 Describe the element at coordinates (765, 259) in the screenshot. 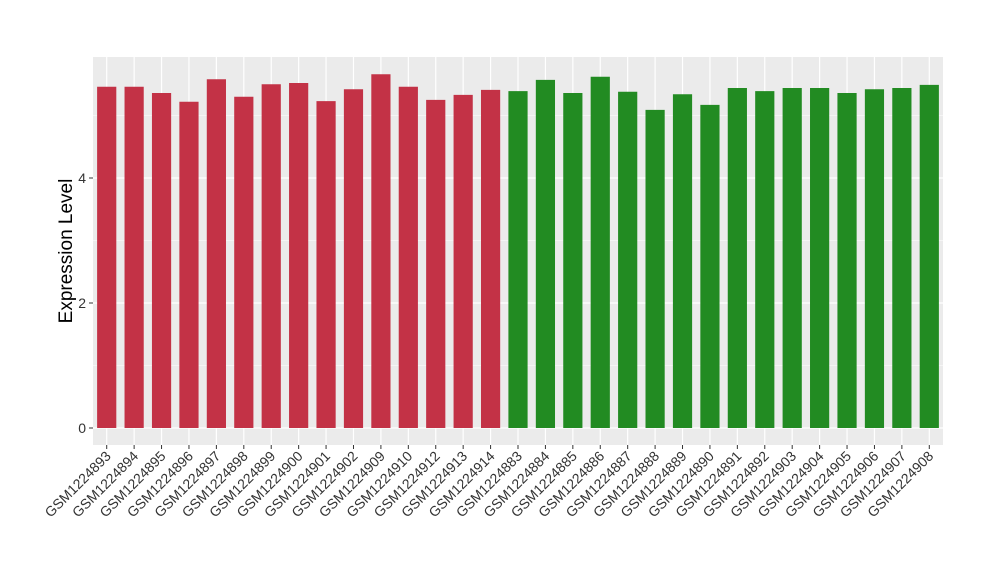

I see `bar-GSM1224892` at that location.